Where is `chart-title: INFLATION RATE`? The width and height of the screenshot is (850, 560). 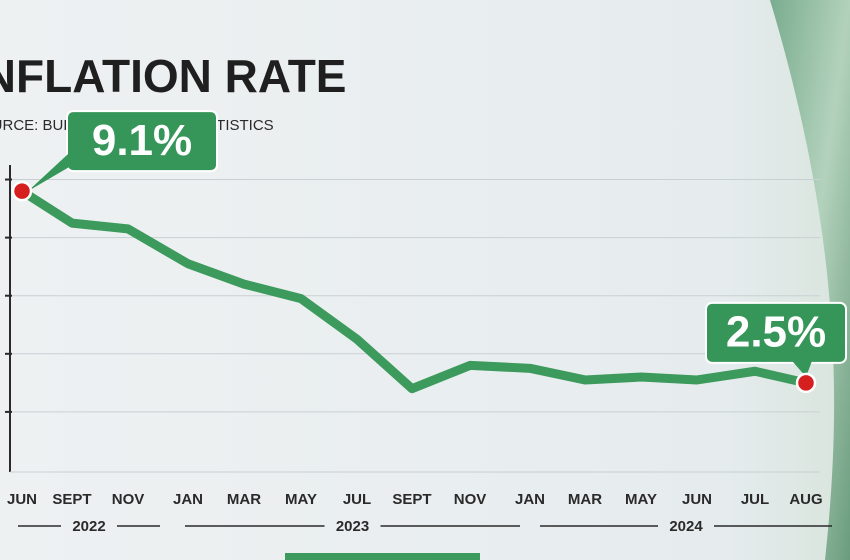 chart-title: INFLATION RATE is located at coordinates (173, 76).